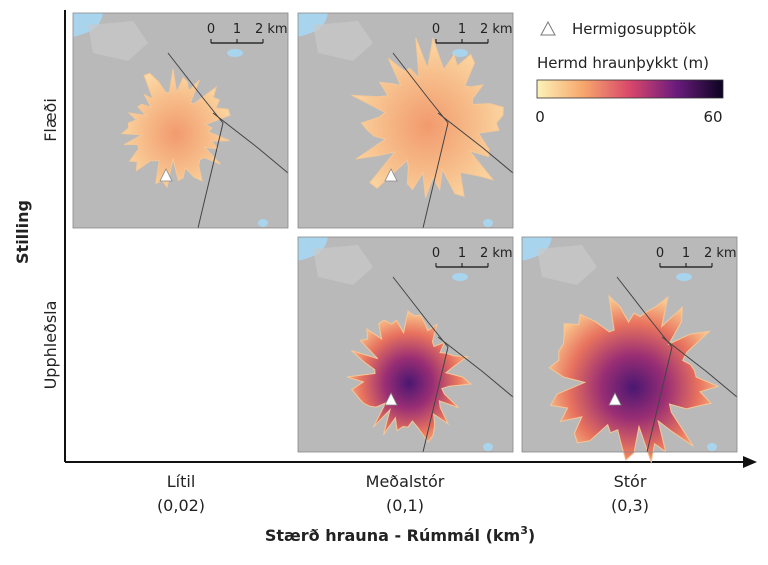 This screenshot has height=565, width=768. What do you see at coordinates (630, 89) in the screenshot?
I see `colorbar` at bounding box center [630, 89].